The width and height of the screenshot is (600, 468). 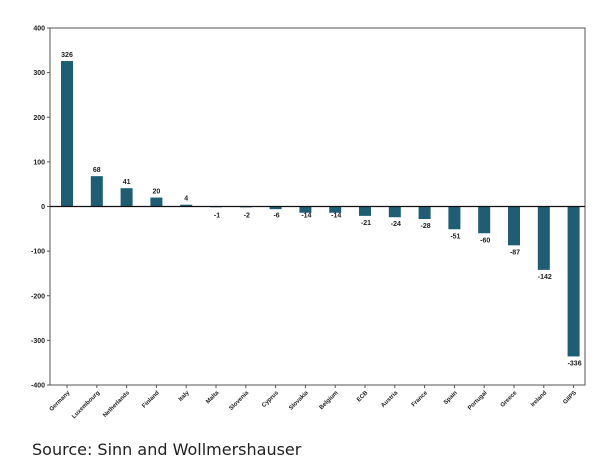 What do you see at coordinates (396, 224) in the screenshot?
I see `data-label: -24` at bounding box center [396, 224].